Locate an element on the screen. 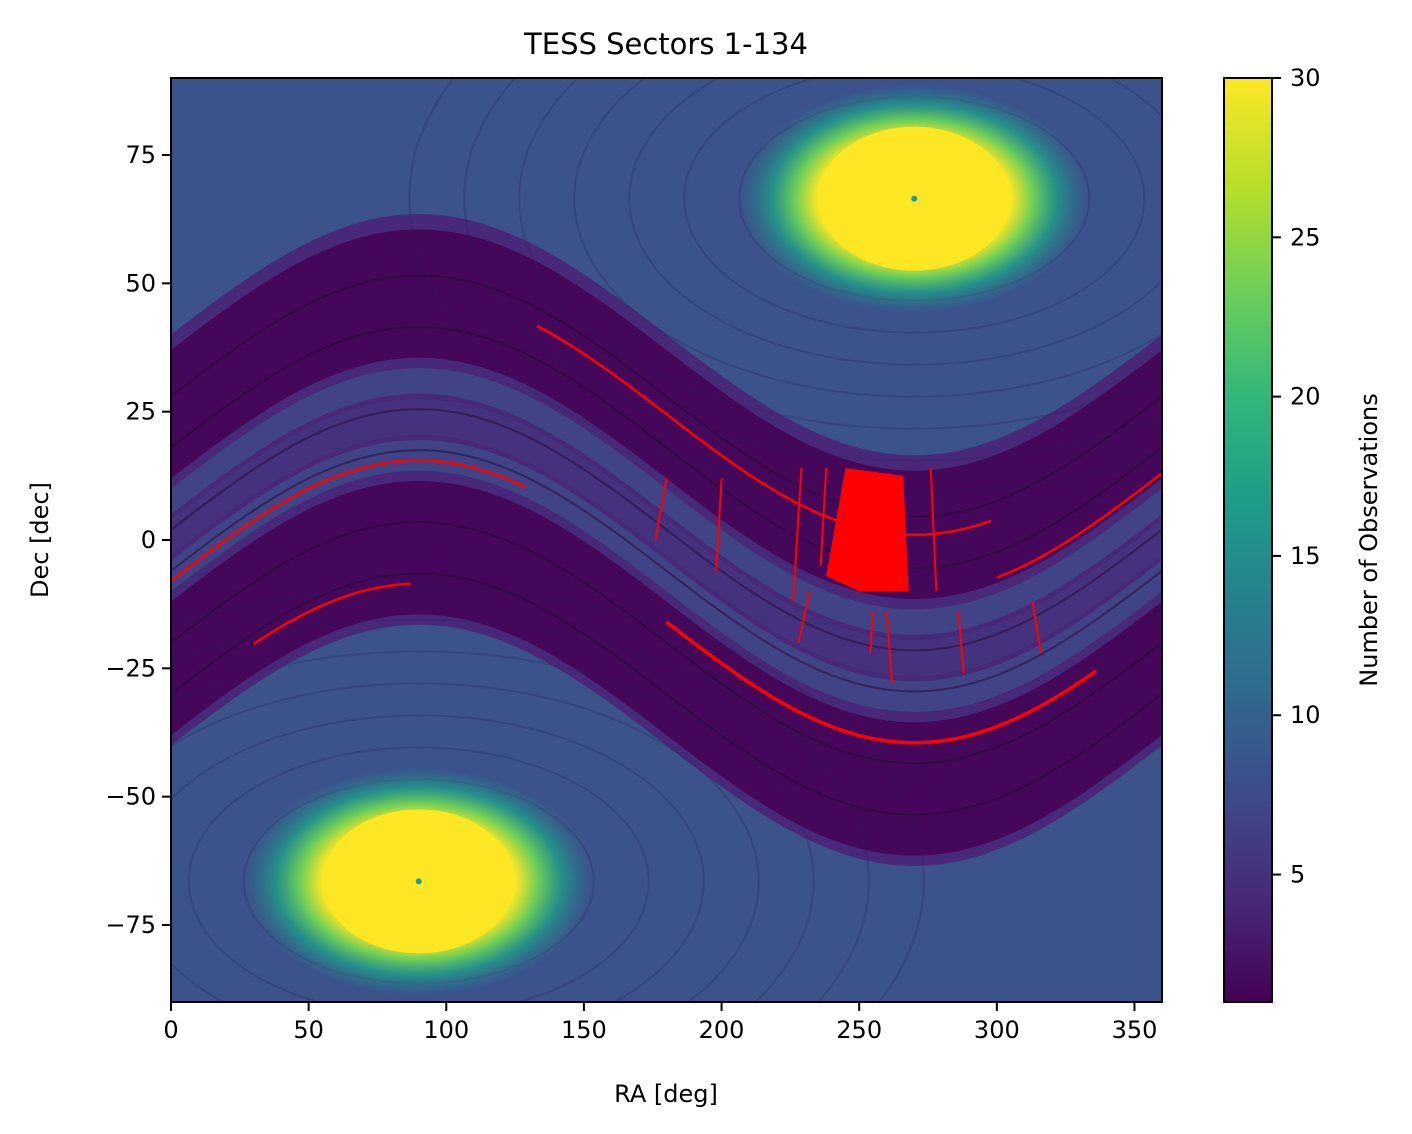 Image resolution: width=1412 pixels, height=1134 pixels. colorbar-tick-label: 25 is located at coordinates (1305, 237).